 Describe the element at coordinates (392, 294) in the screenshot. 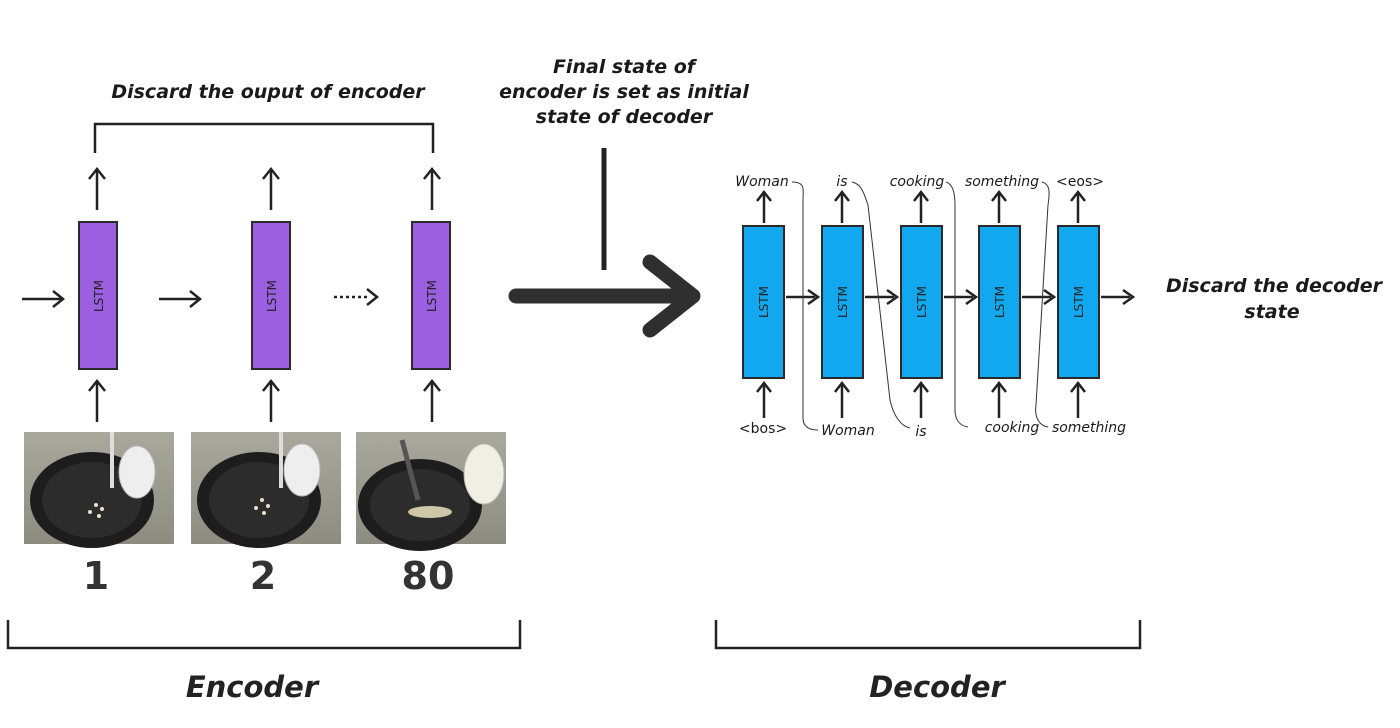

I see `encoder-cell-80: LSTM` at that location.